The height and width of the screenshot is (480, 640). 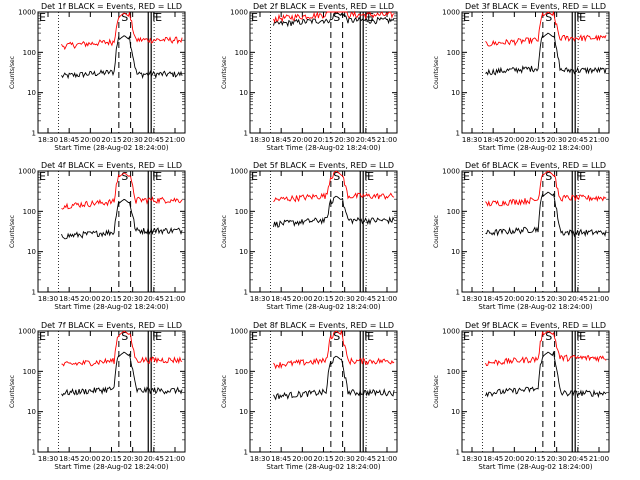 I want to click on x-tick-label: 18:30, so click(x=472, y=299).